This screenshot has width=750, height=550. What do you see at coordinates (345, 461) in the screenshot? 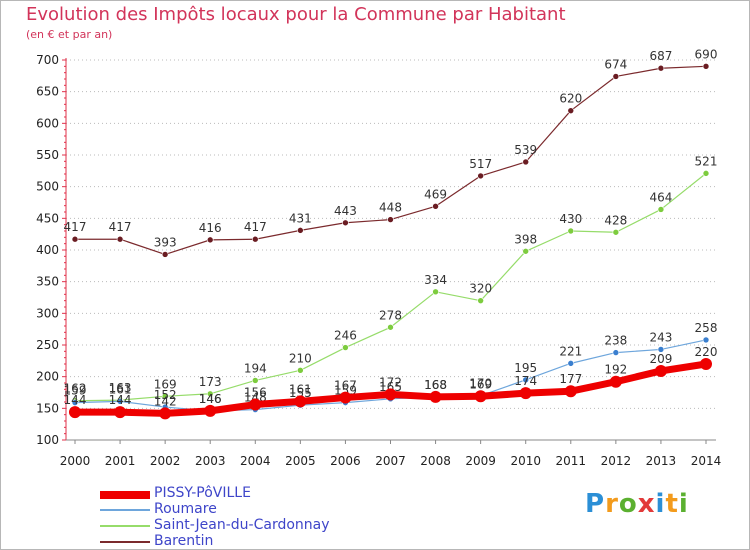
I see `x-tick-label: 2006` at bounding box center [345, 461].